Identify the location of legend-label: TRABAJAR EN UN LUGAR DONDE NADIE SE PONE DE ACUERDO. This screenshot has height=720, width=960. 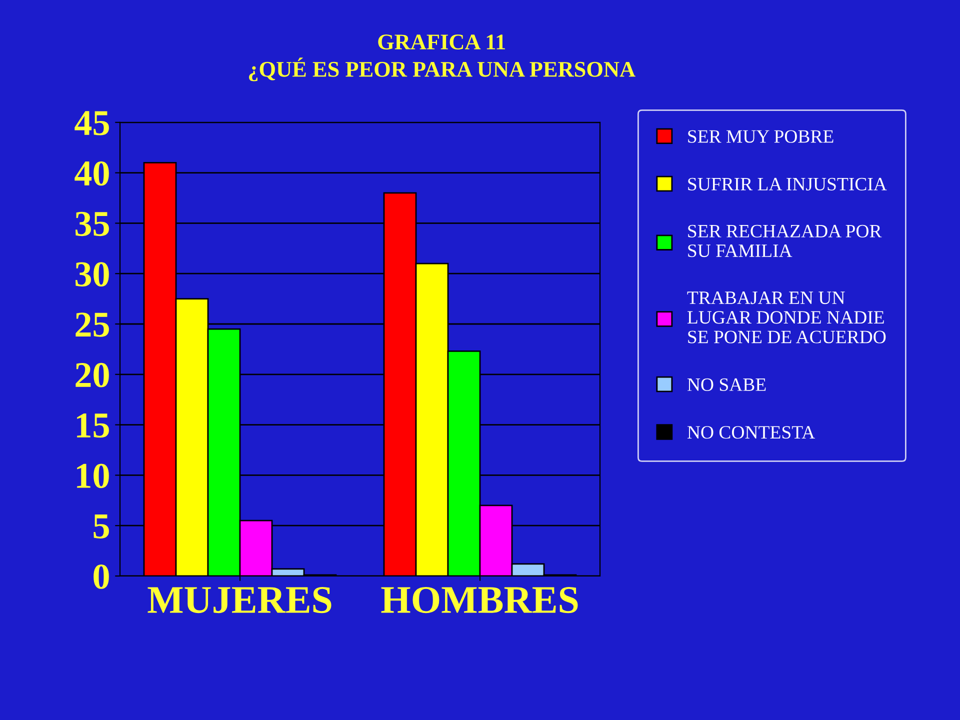
(786, 318).